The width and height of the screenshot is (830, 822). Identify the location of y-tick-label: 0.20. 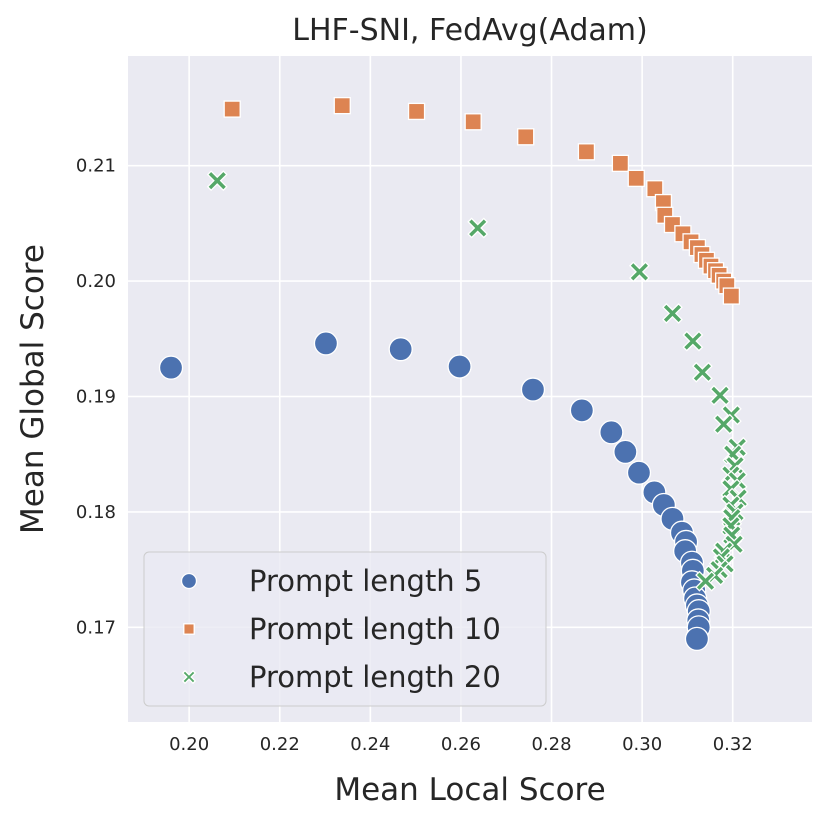
(96, 281).